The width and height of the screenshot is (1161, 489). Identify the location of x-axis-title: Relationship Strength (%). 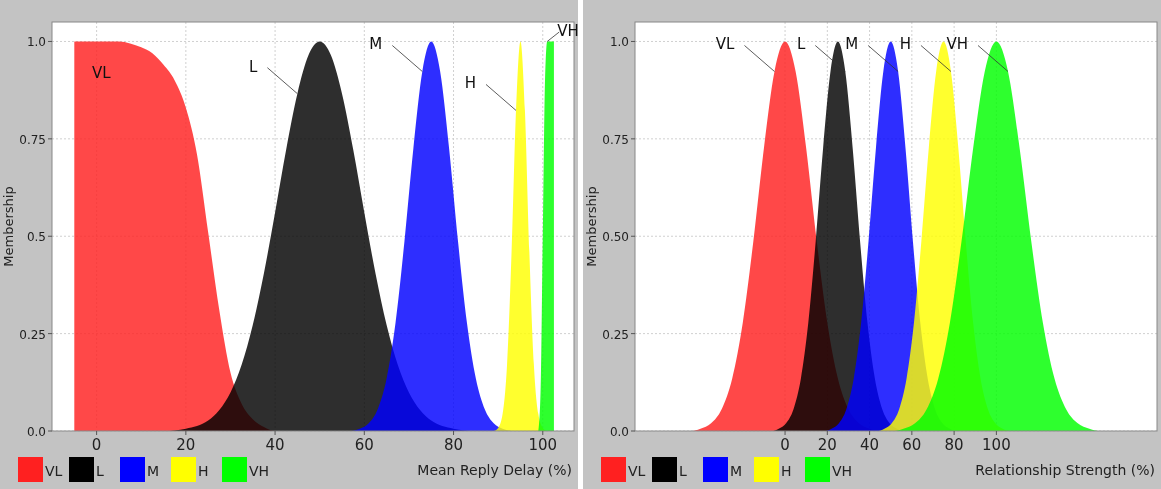
(1065, 470).